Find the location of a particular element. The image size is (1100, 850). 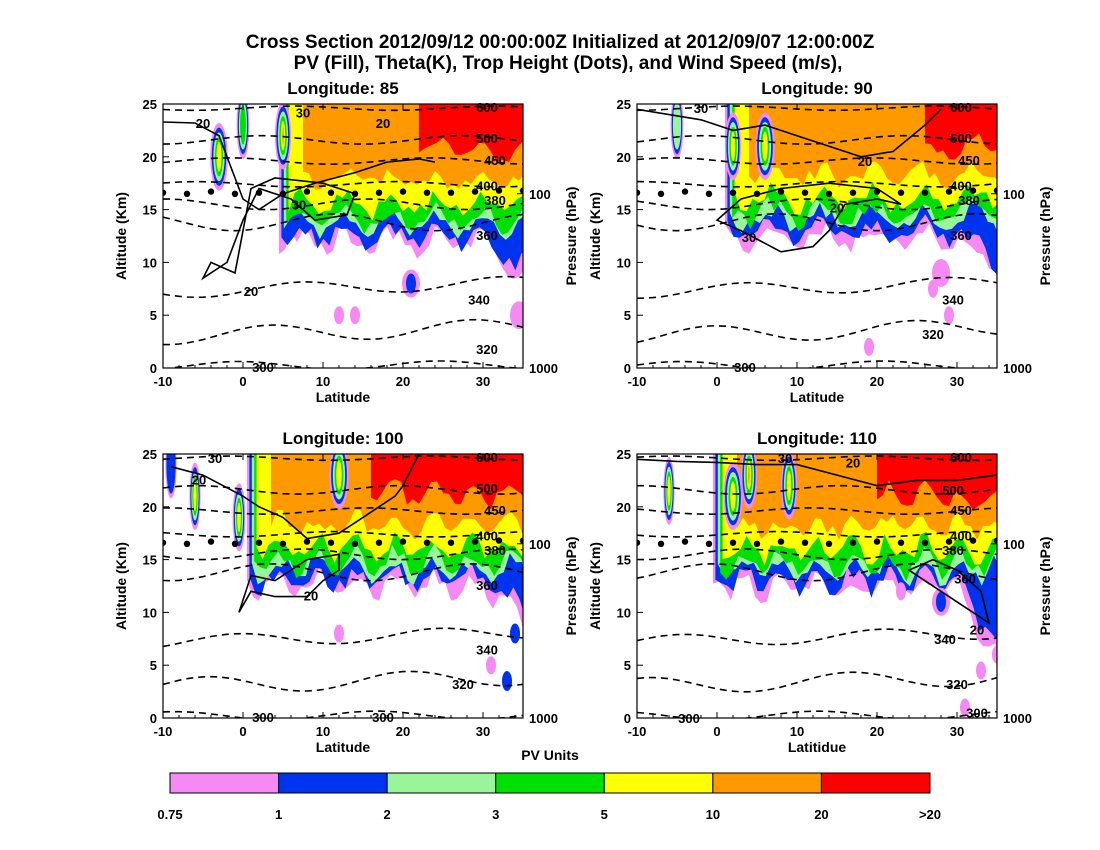

theta-label-300: 300 is located at coordinates (977, 713).